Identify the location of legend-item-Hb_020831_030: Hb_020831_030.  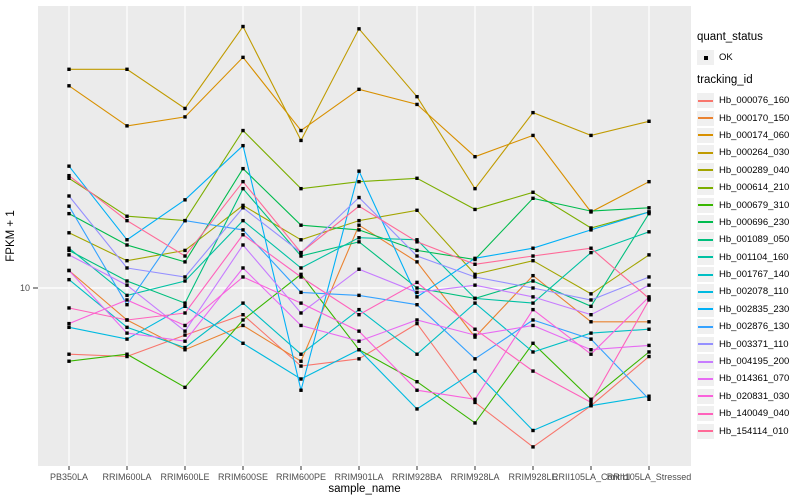
(743, 396).